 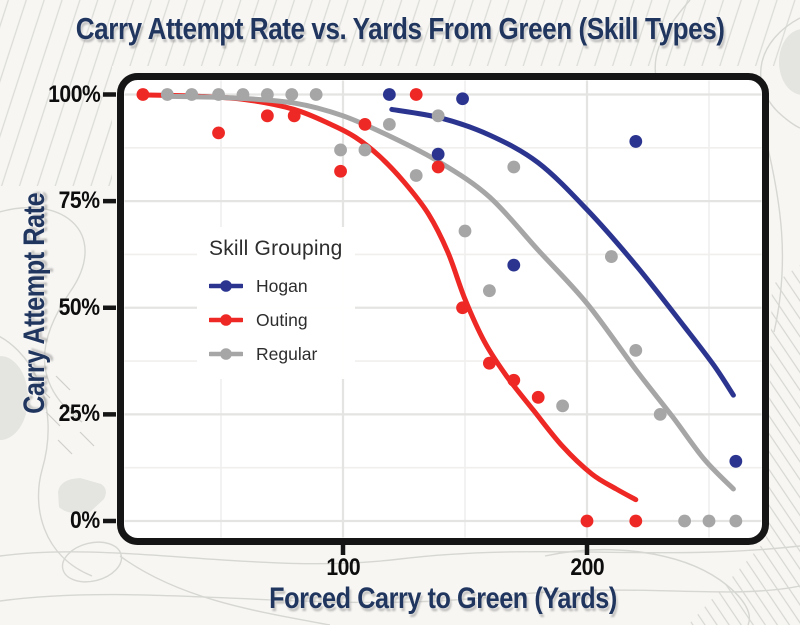 I want to click on legend-item-label: Hogan, so click(x=282, y=285).